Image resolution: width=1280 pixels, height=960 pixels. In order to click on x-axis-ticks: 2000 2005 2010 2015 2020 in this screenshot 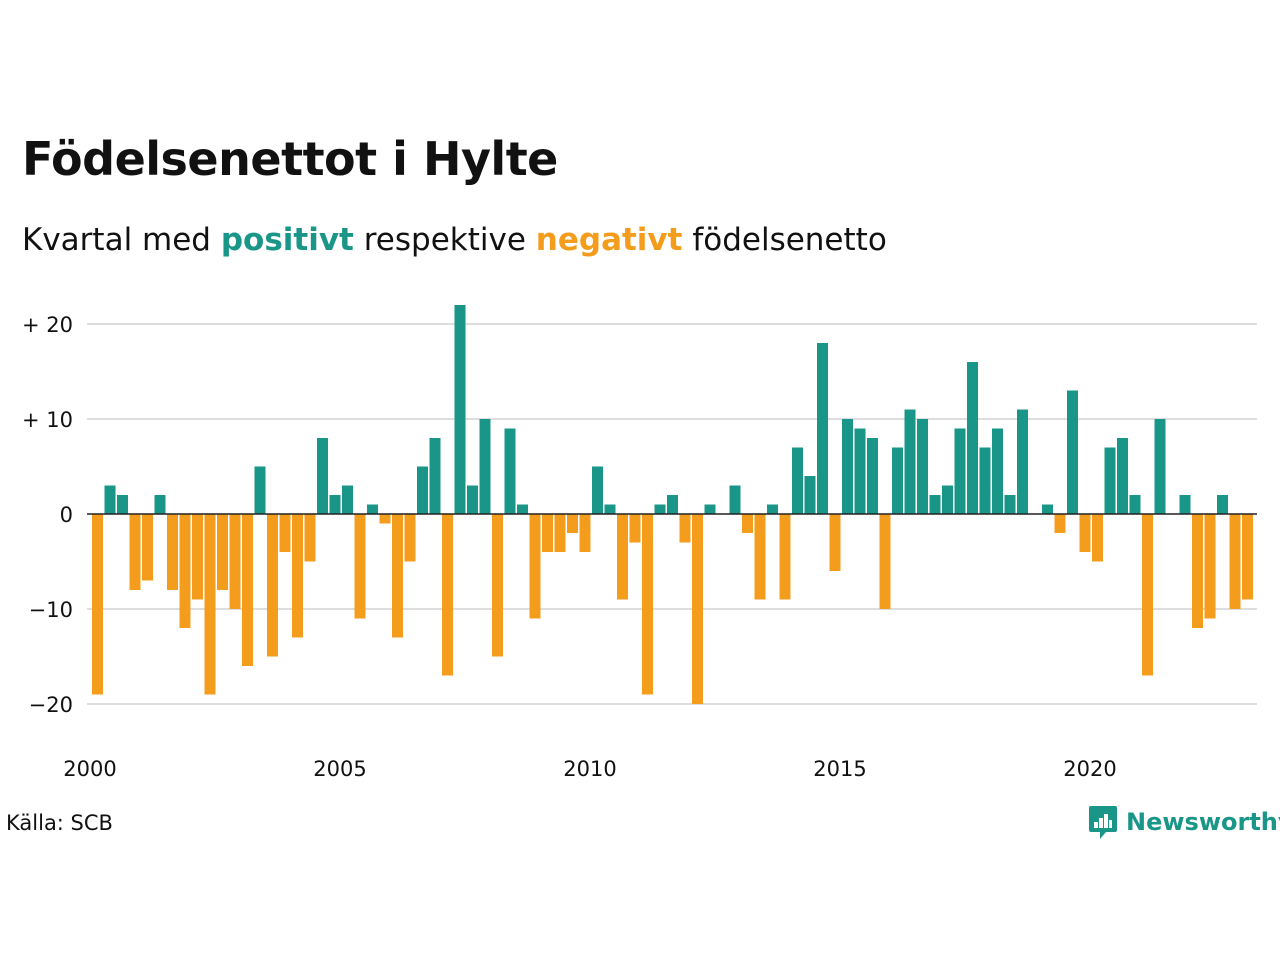, I will do `click(589, 769)`.